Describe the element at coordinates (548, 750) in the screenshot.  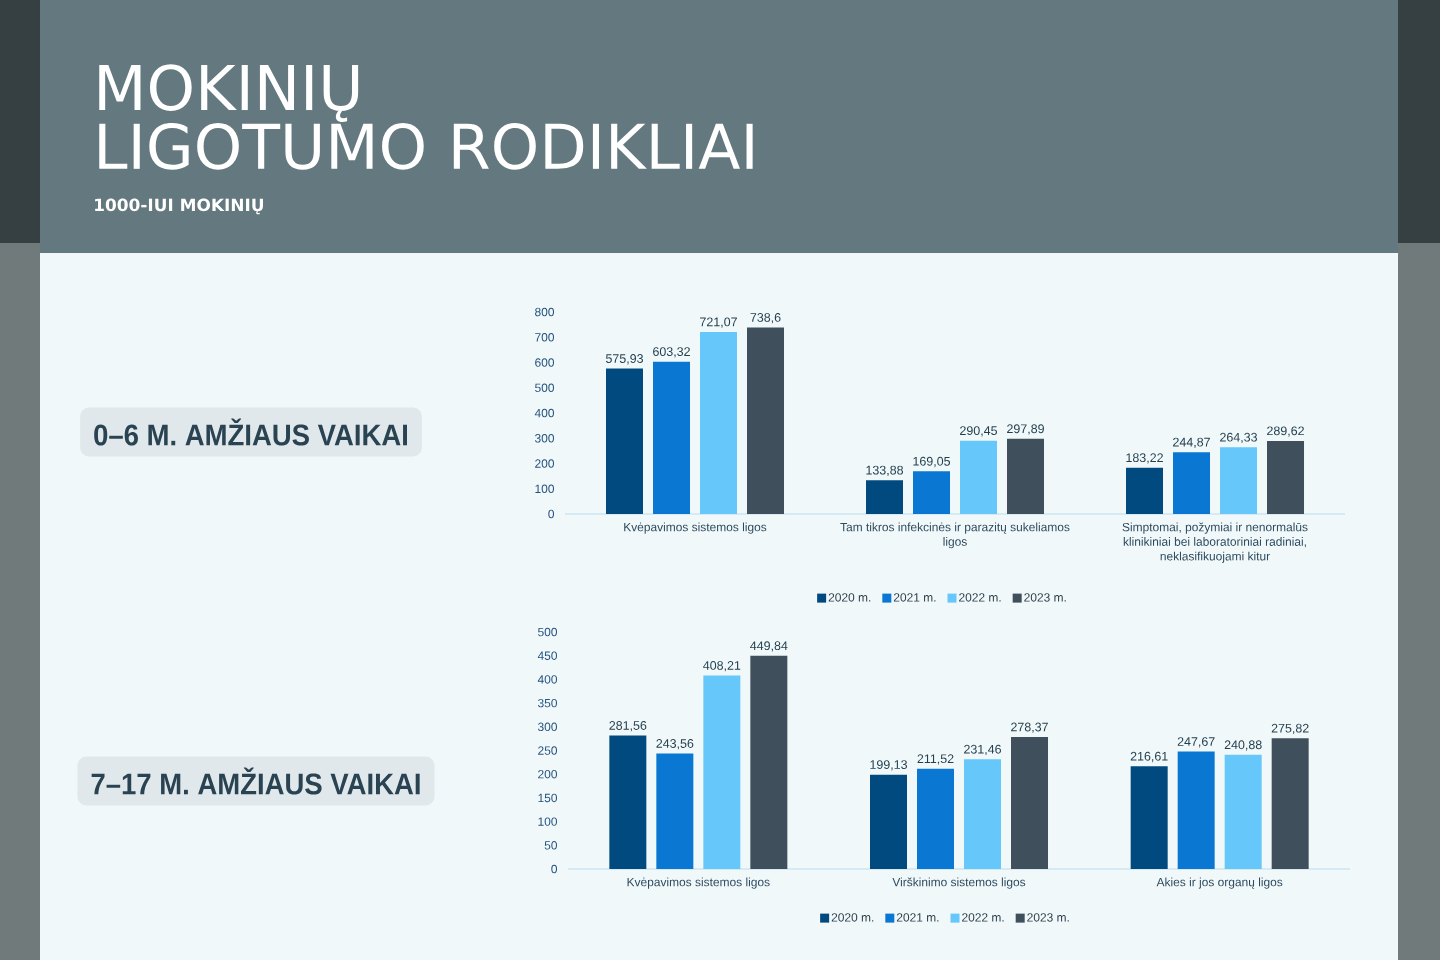
I see `y-tick-label: 250` at that location.